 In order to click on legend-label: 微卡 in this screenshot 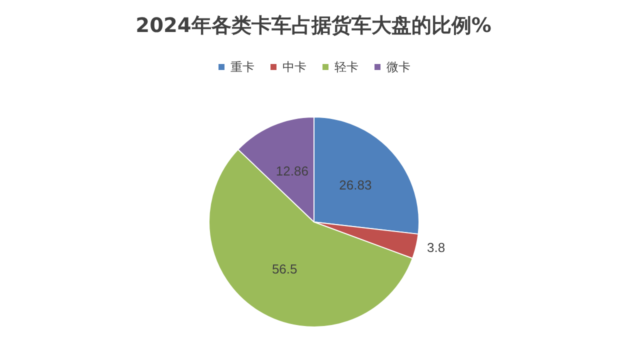, I will do `click(398, 67)`.